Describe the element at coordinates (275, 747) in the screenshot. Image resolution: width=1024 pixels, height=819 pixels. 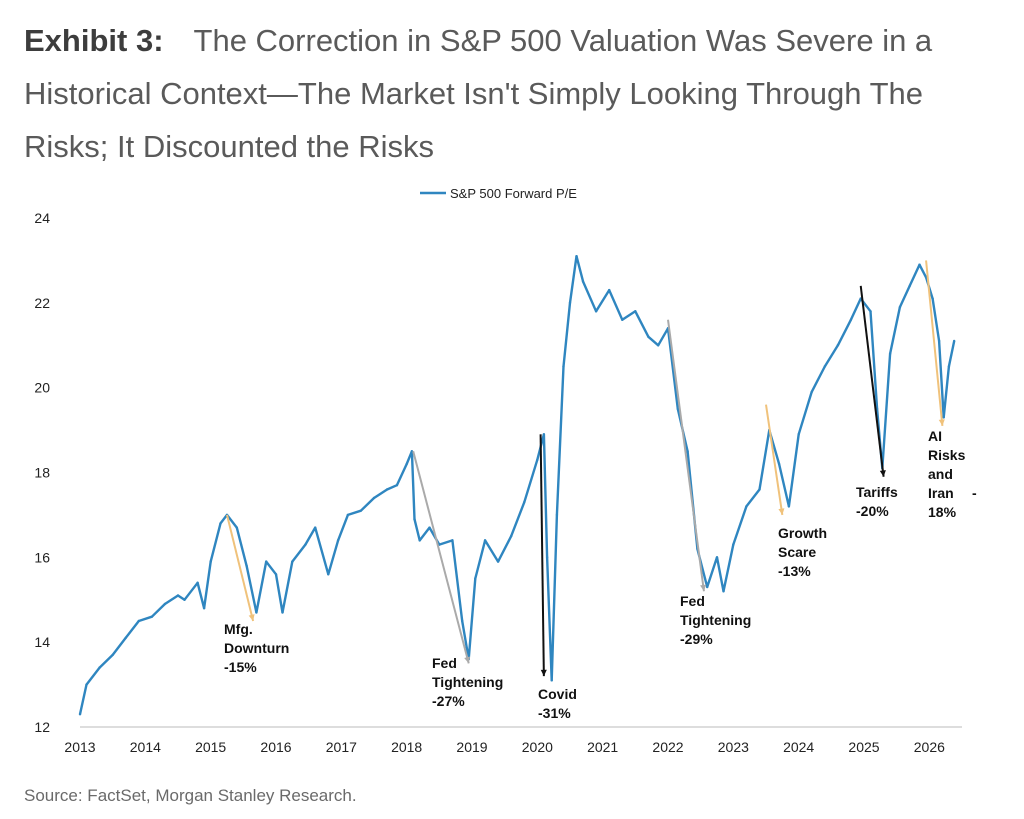
I see `x-tick-label: 2016` at that location.